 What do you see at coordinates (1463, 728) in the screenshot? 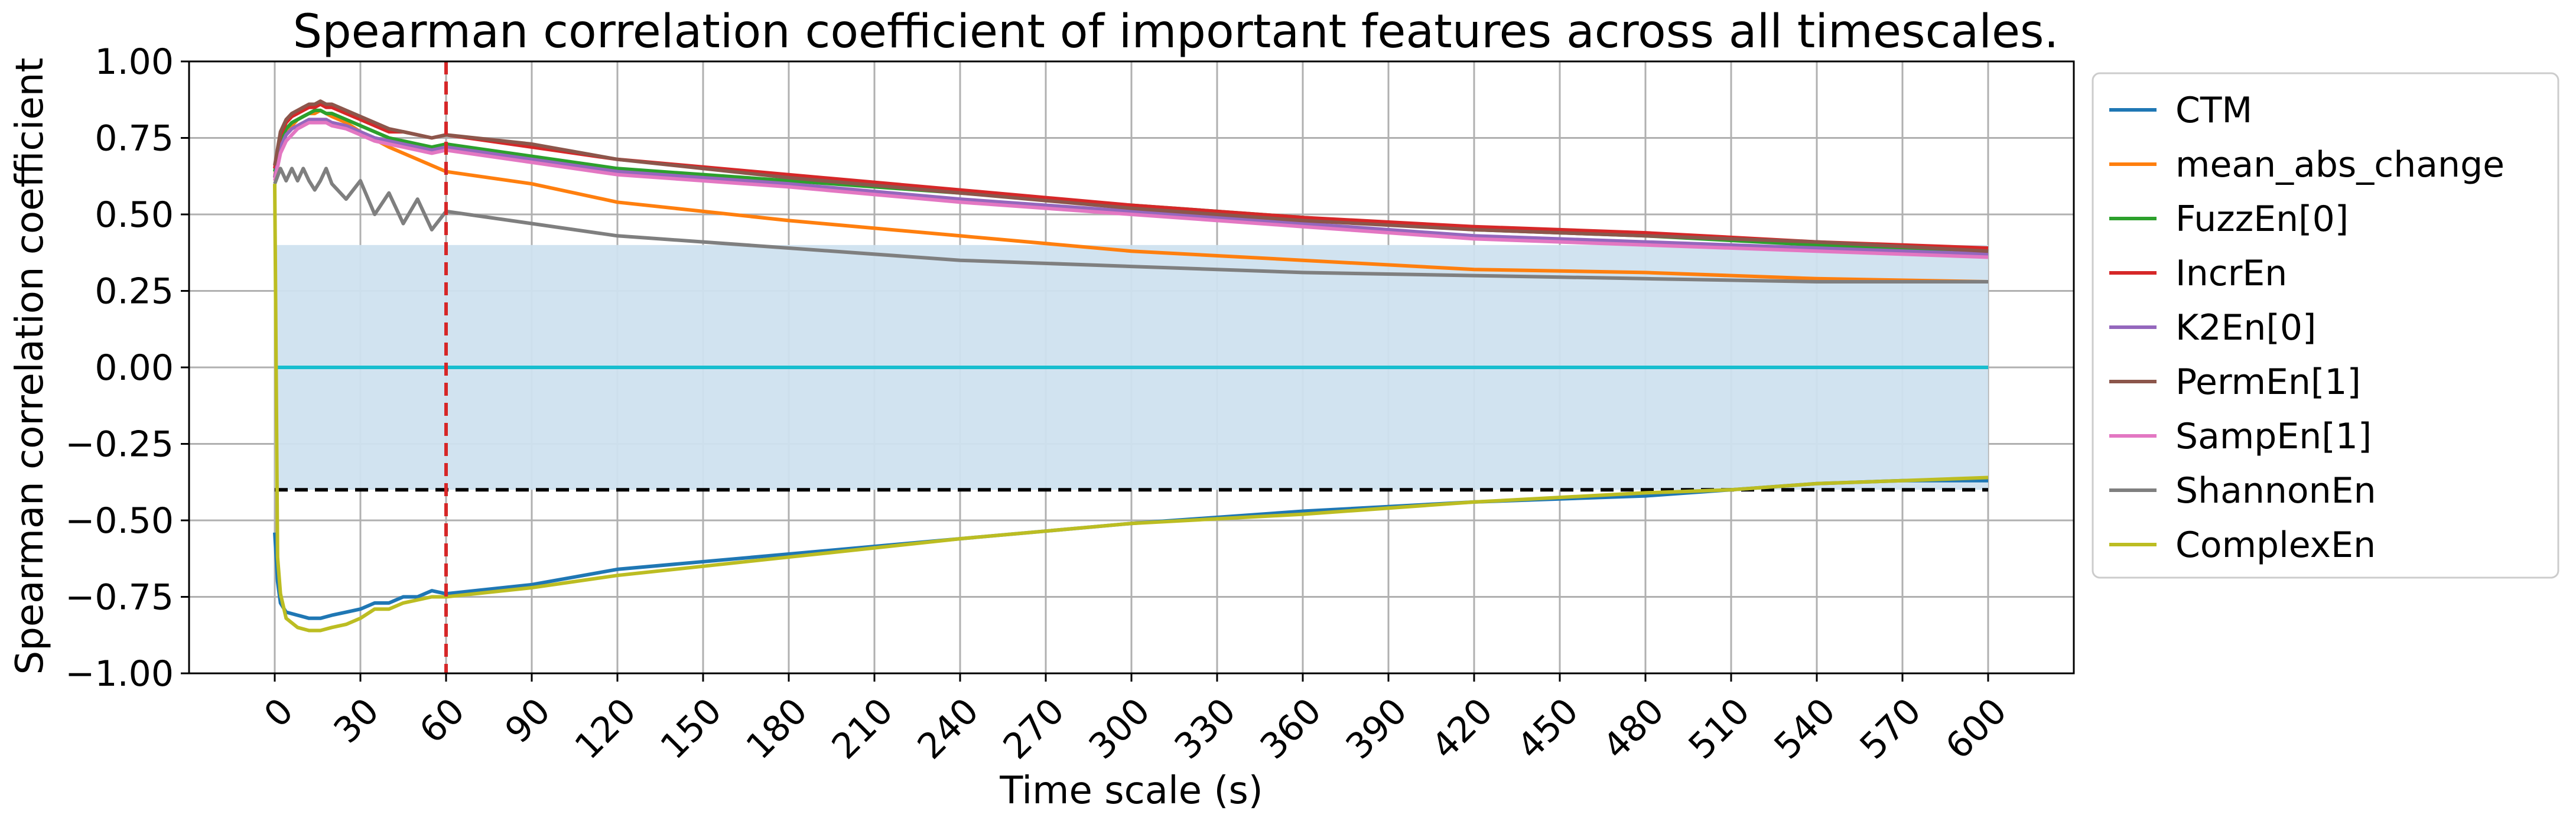
I see `x-tick-label: 420` at bounding box center [1463, 728].